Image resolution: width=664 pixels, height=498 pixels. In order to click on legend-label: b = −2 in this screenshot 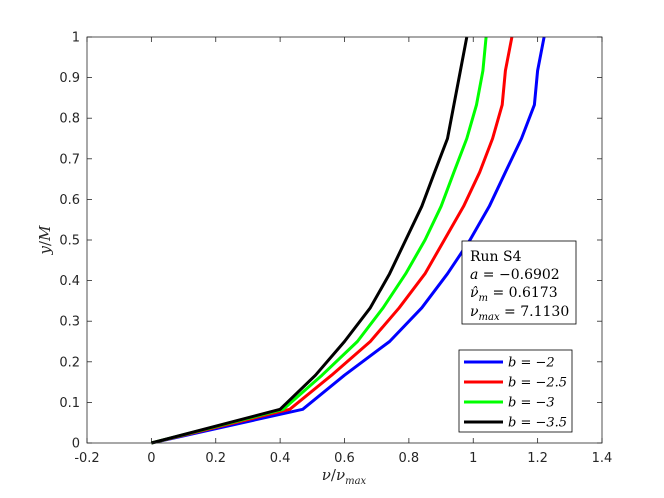, I will do `click(531, 363)`.